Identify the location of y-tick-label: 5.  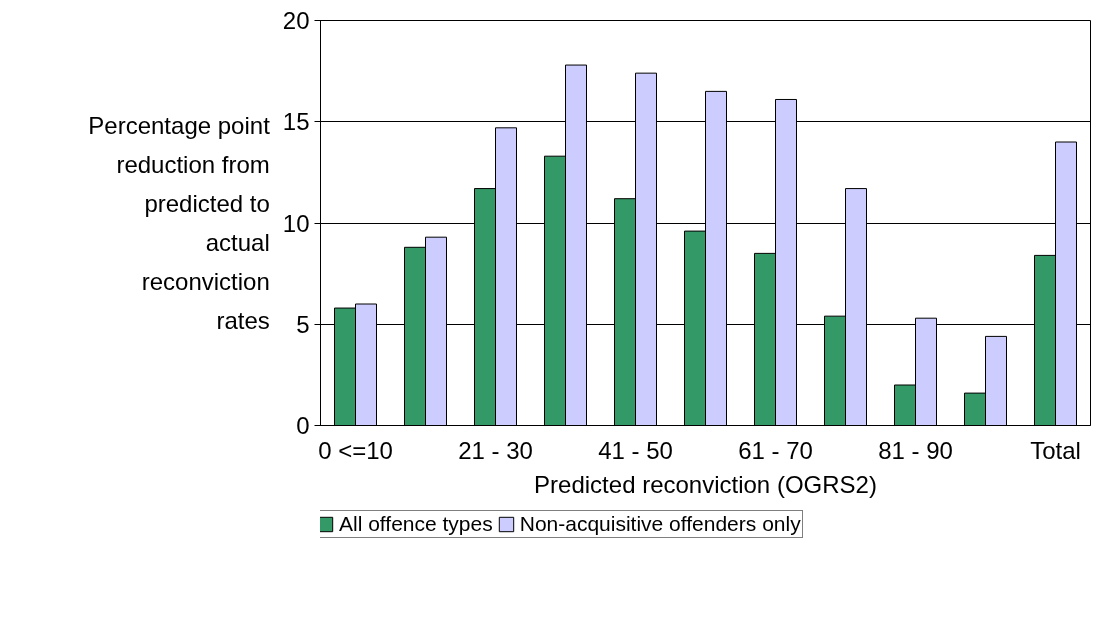
(303, 324).